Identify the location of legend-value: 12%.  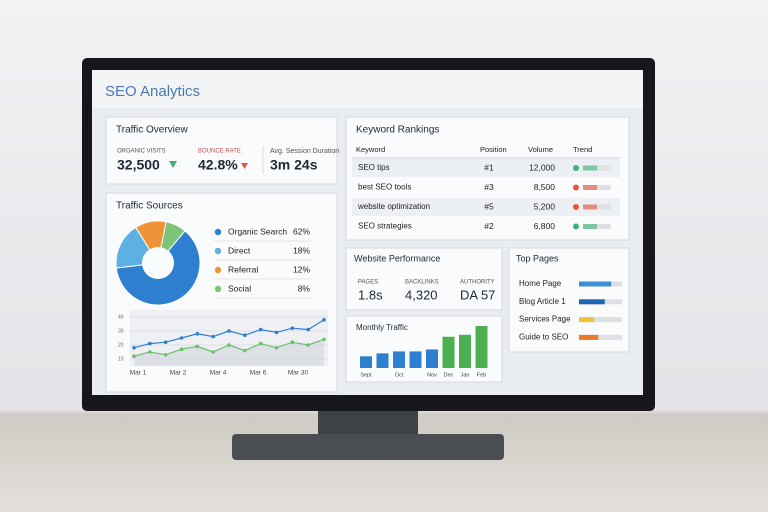
(301, 269).